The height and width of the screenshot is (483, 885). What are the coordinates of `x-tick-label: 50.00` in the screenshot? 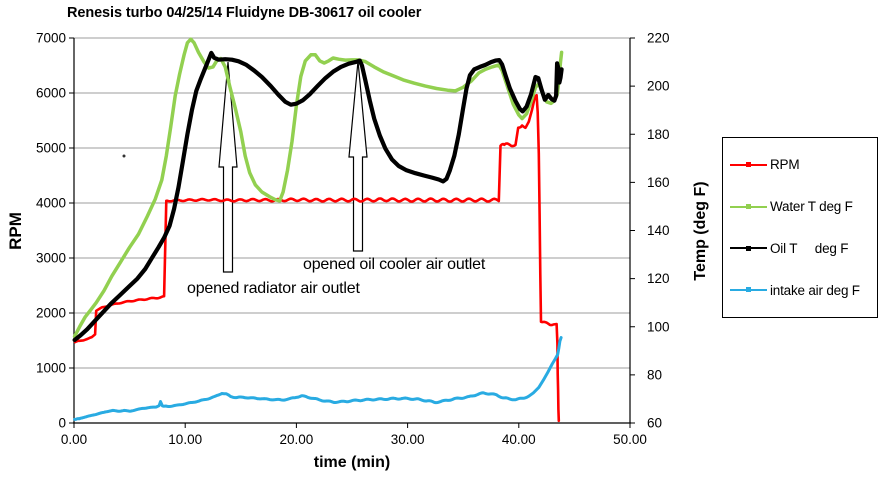 It's located at (630, 439).